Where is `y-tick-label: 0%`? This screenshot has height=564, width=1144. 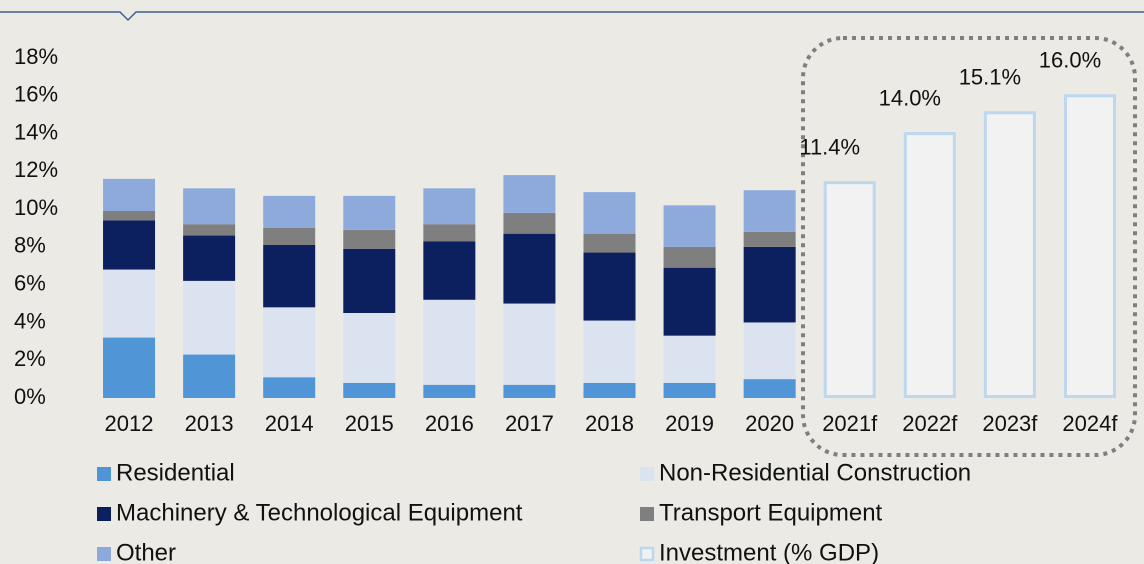
y-tick-label: 0% is located at coordinates (30, 396).